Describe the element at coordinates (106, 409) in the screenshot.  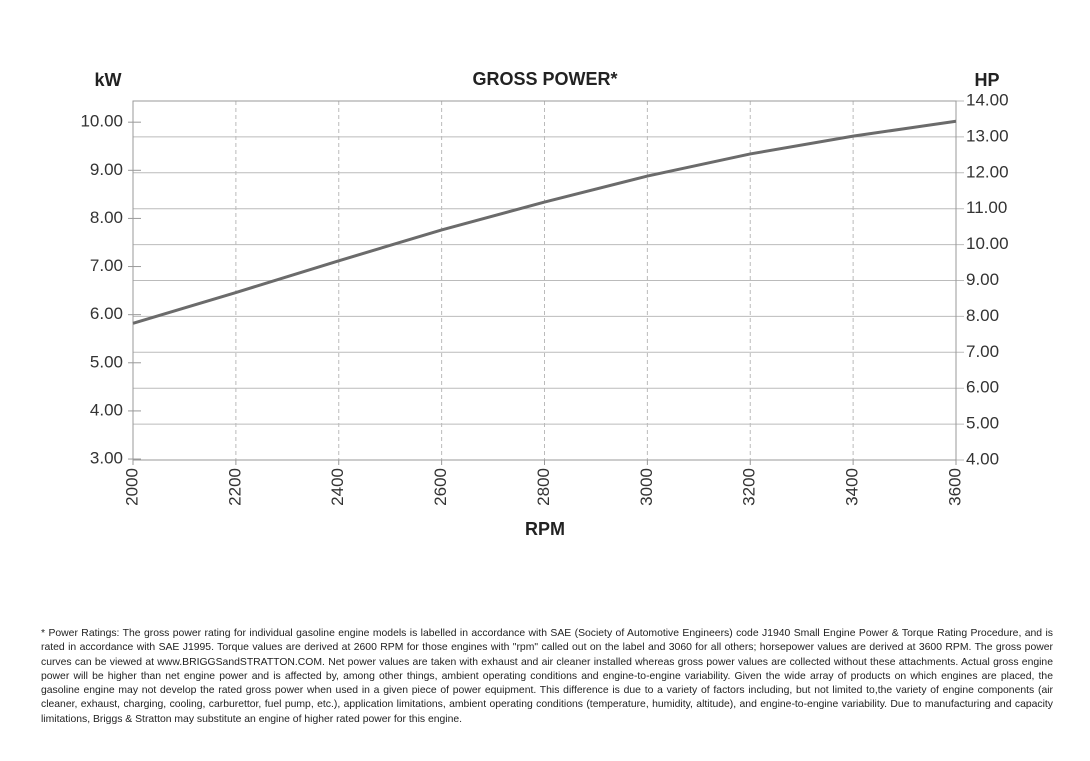
I see `y-tick-label: 4.00` at that location.